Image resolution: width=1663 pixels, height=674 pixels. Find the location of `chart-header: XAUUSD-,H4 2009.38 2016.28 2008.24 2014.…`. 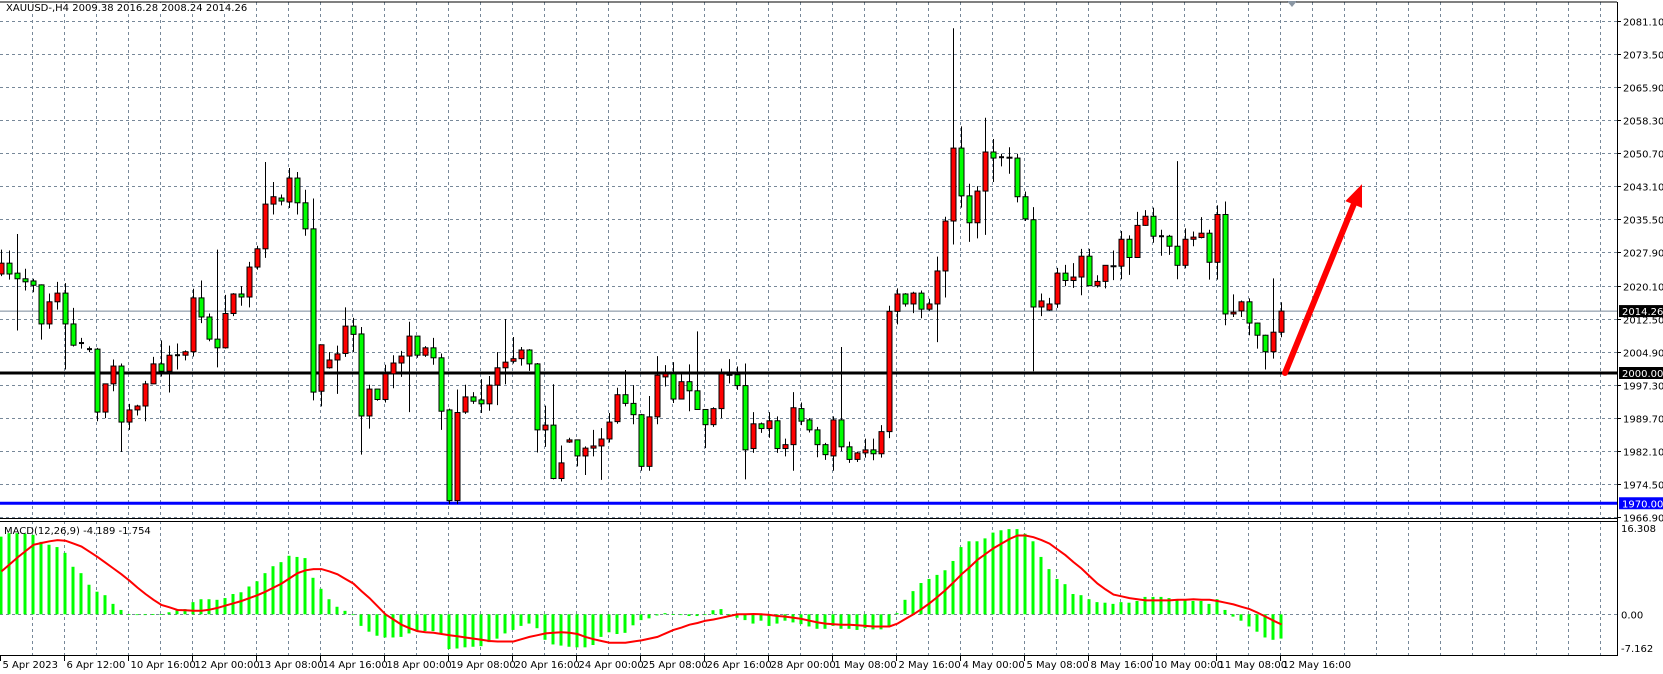

chart-header: XAUUSD-,H4 2009.38 2016.28 2008.24 2014.… is located at coordinates (127, 8).